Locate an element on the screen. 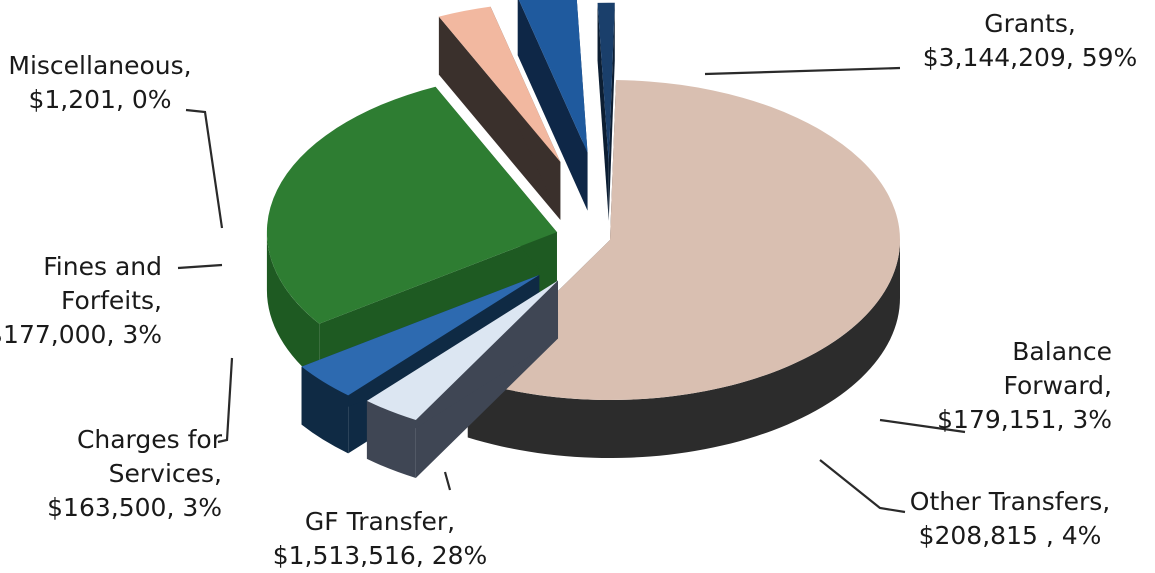 This screenshot has width=1155, height=573. slice-label-line: Miscellaneous, is located at coordinates (99, 65).